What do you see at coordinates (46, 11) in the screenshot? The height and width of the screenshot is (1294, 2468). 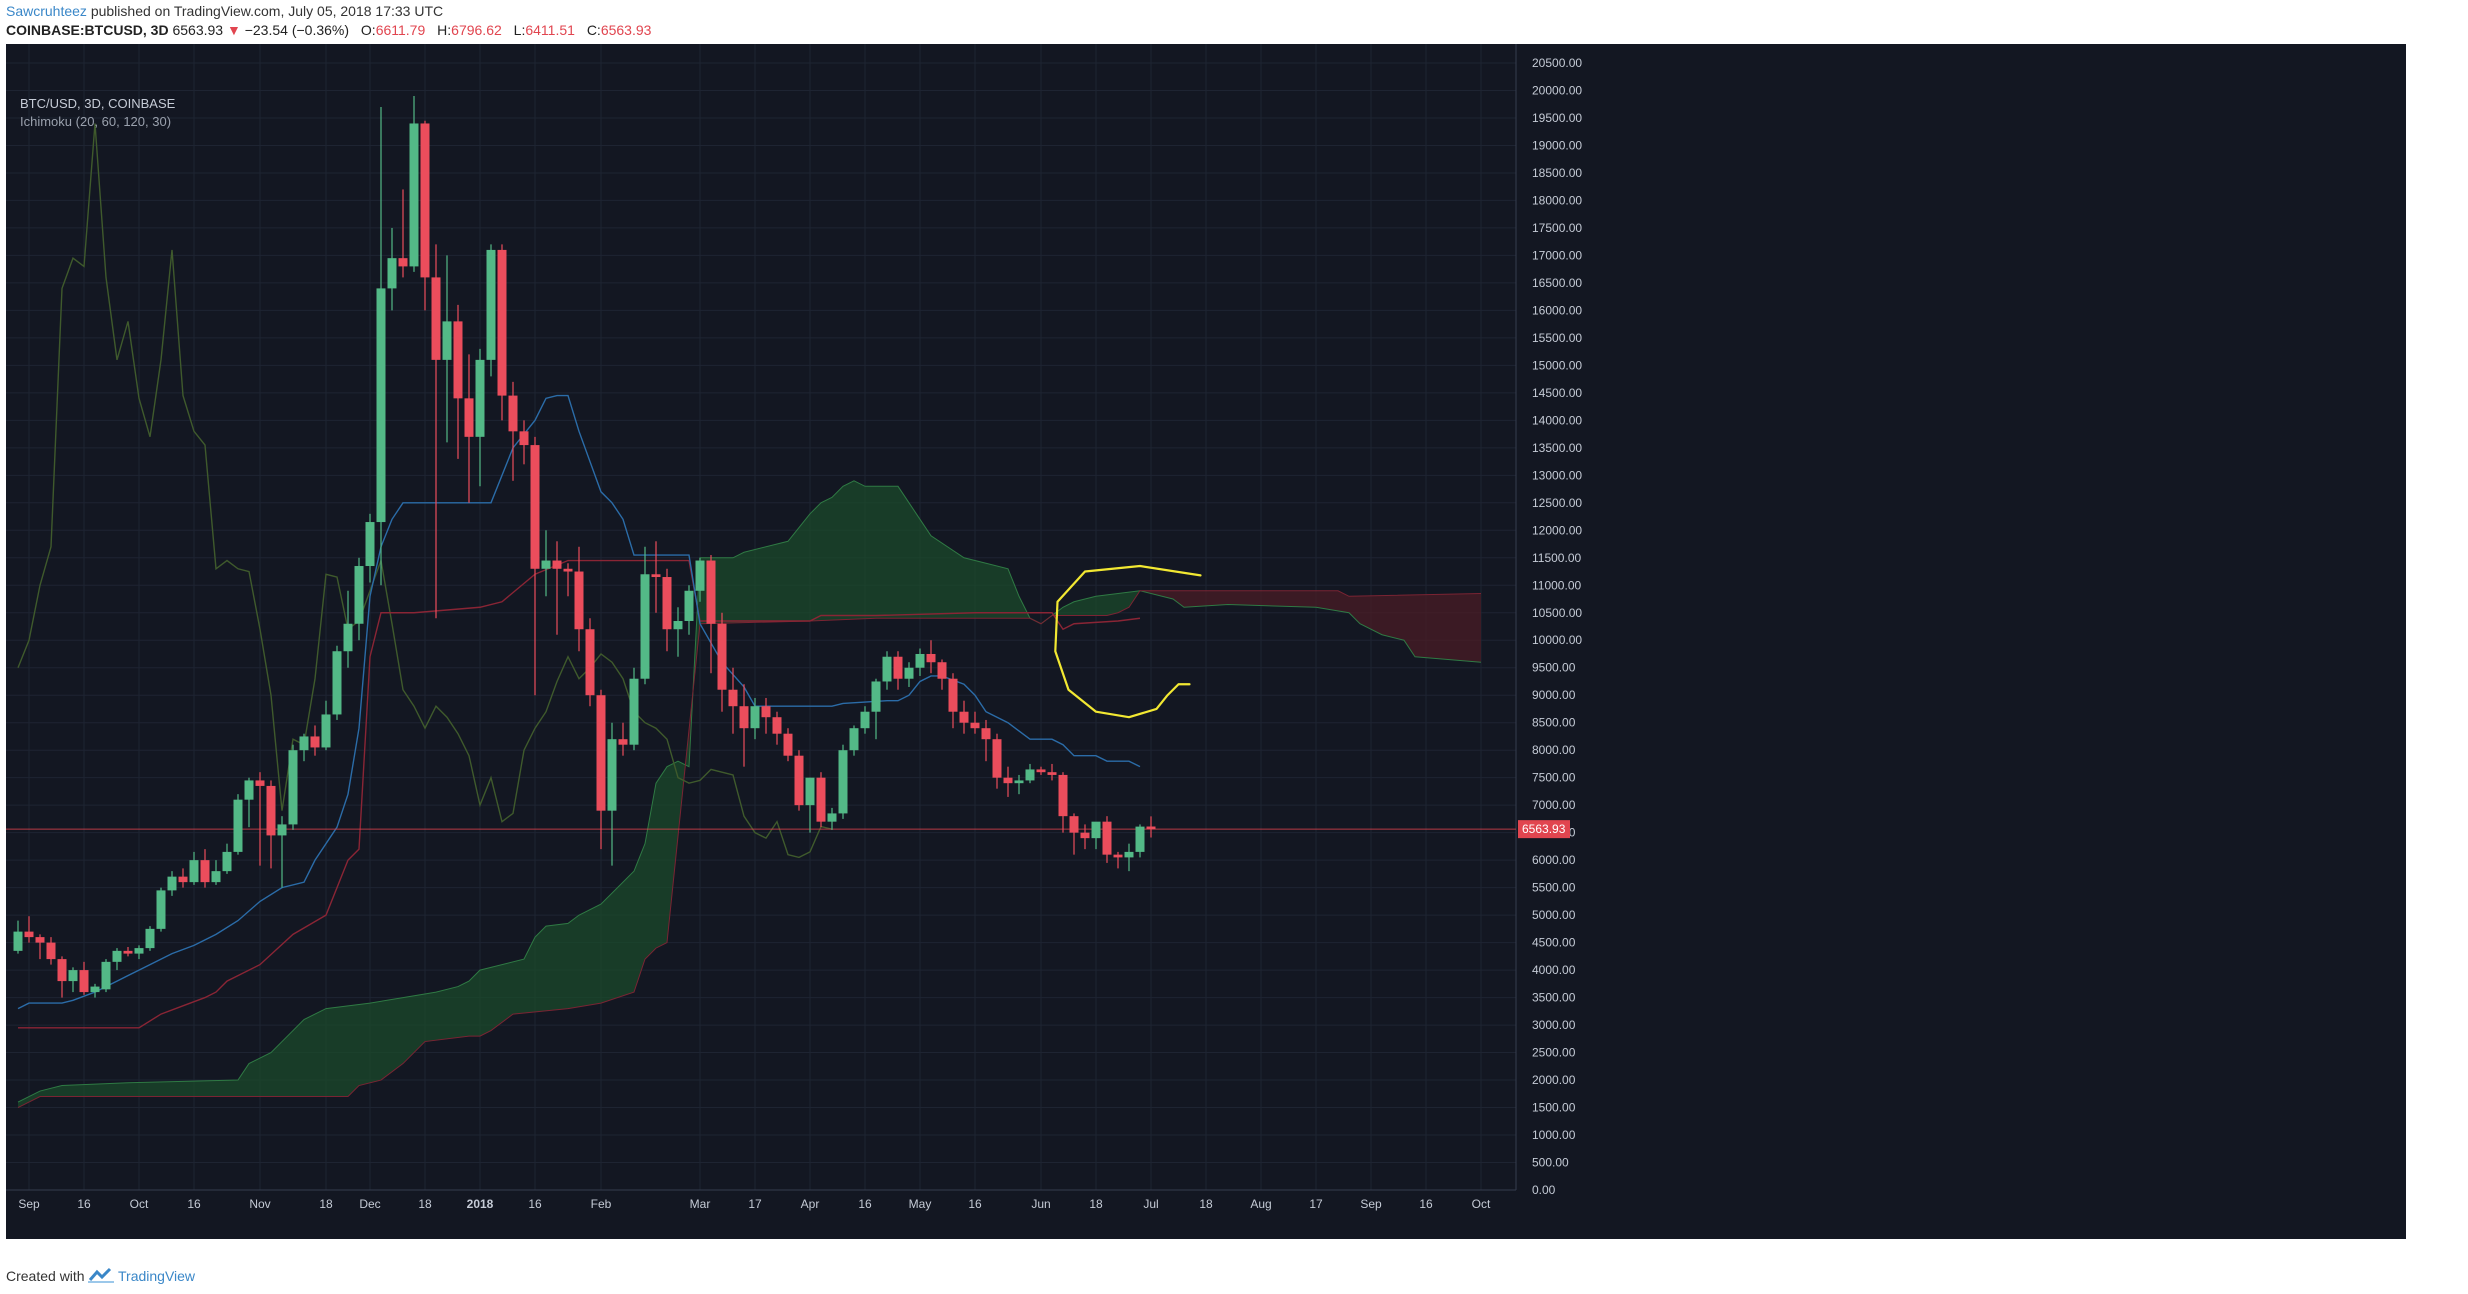 I see `author-link: Sawcruhteez` at bounding box center [46, 11].